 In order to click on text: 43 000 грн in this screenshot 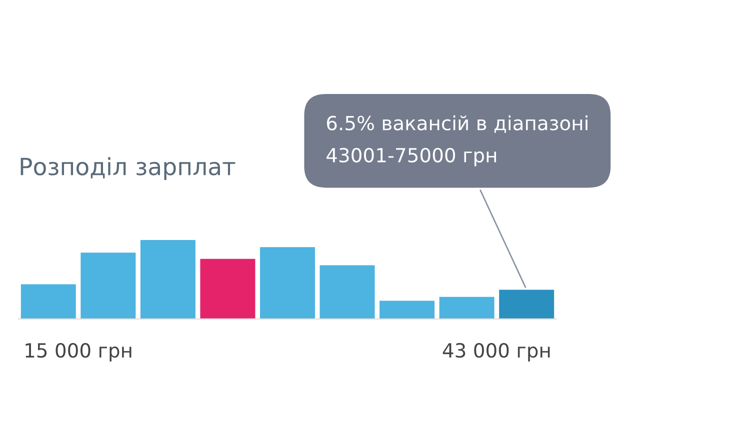, I will do `click(496, 352)`.